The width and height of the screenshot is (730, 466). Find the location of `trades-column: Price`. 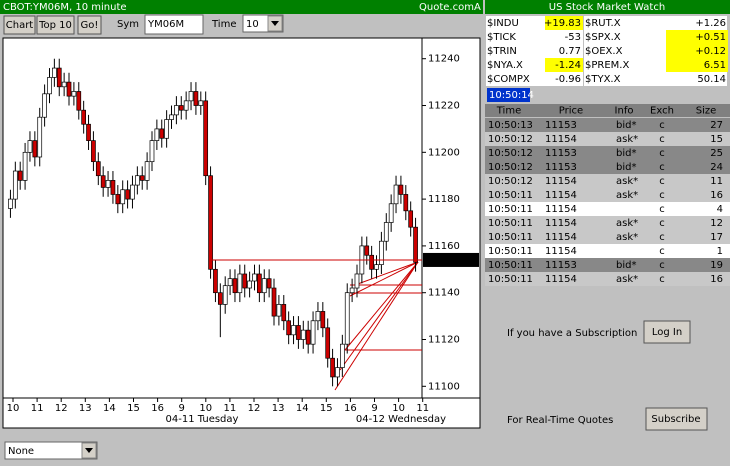

trades-column: Price is located at coordinates (571, 111).